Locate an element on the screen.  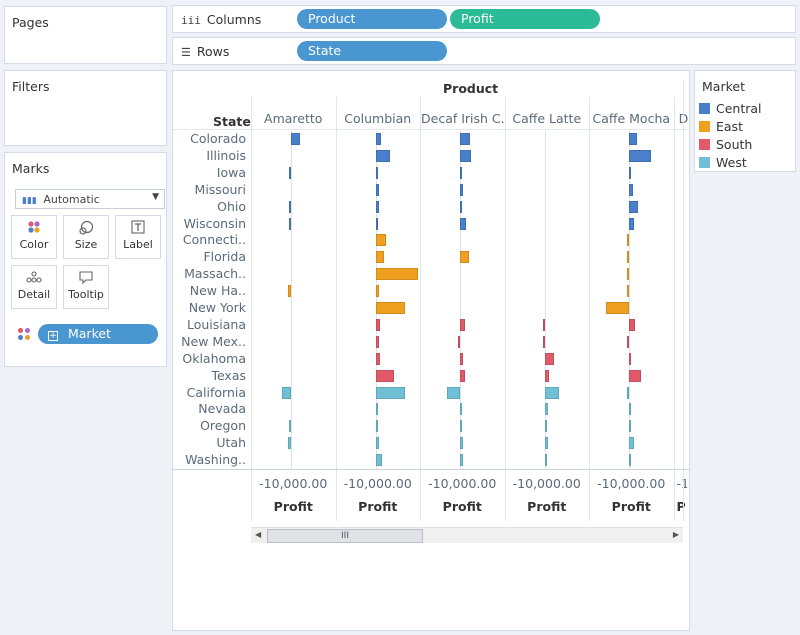
state-label: Wisconsin is located at coordinates (214, 223).